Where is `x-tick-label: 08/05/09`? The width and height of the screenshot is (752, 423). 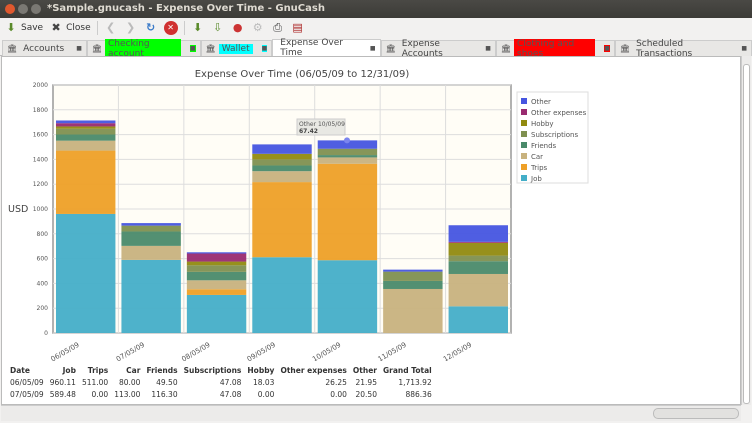 x-tick-label: 08/05/09 is located at coordinates (195, 351).